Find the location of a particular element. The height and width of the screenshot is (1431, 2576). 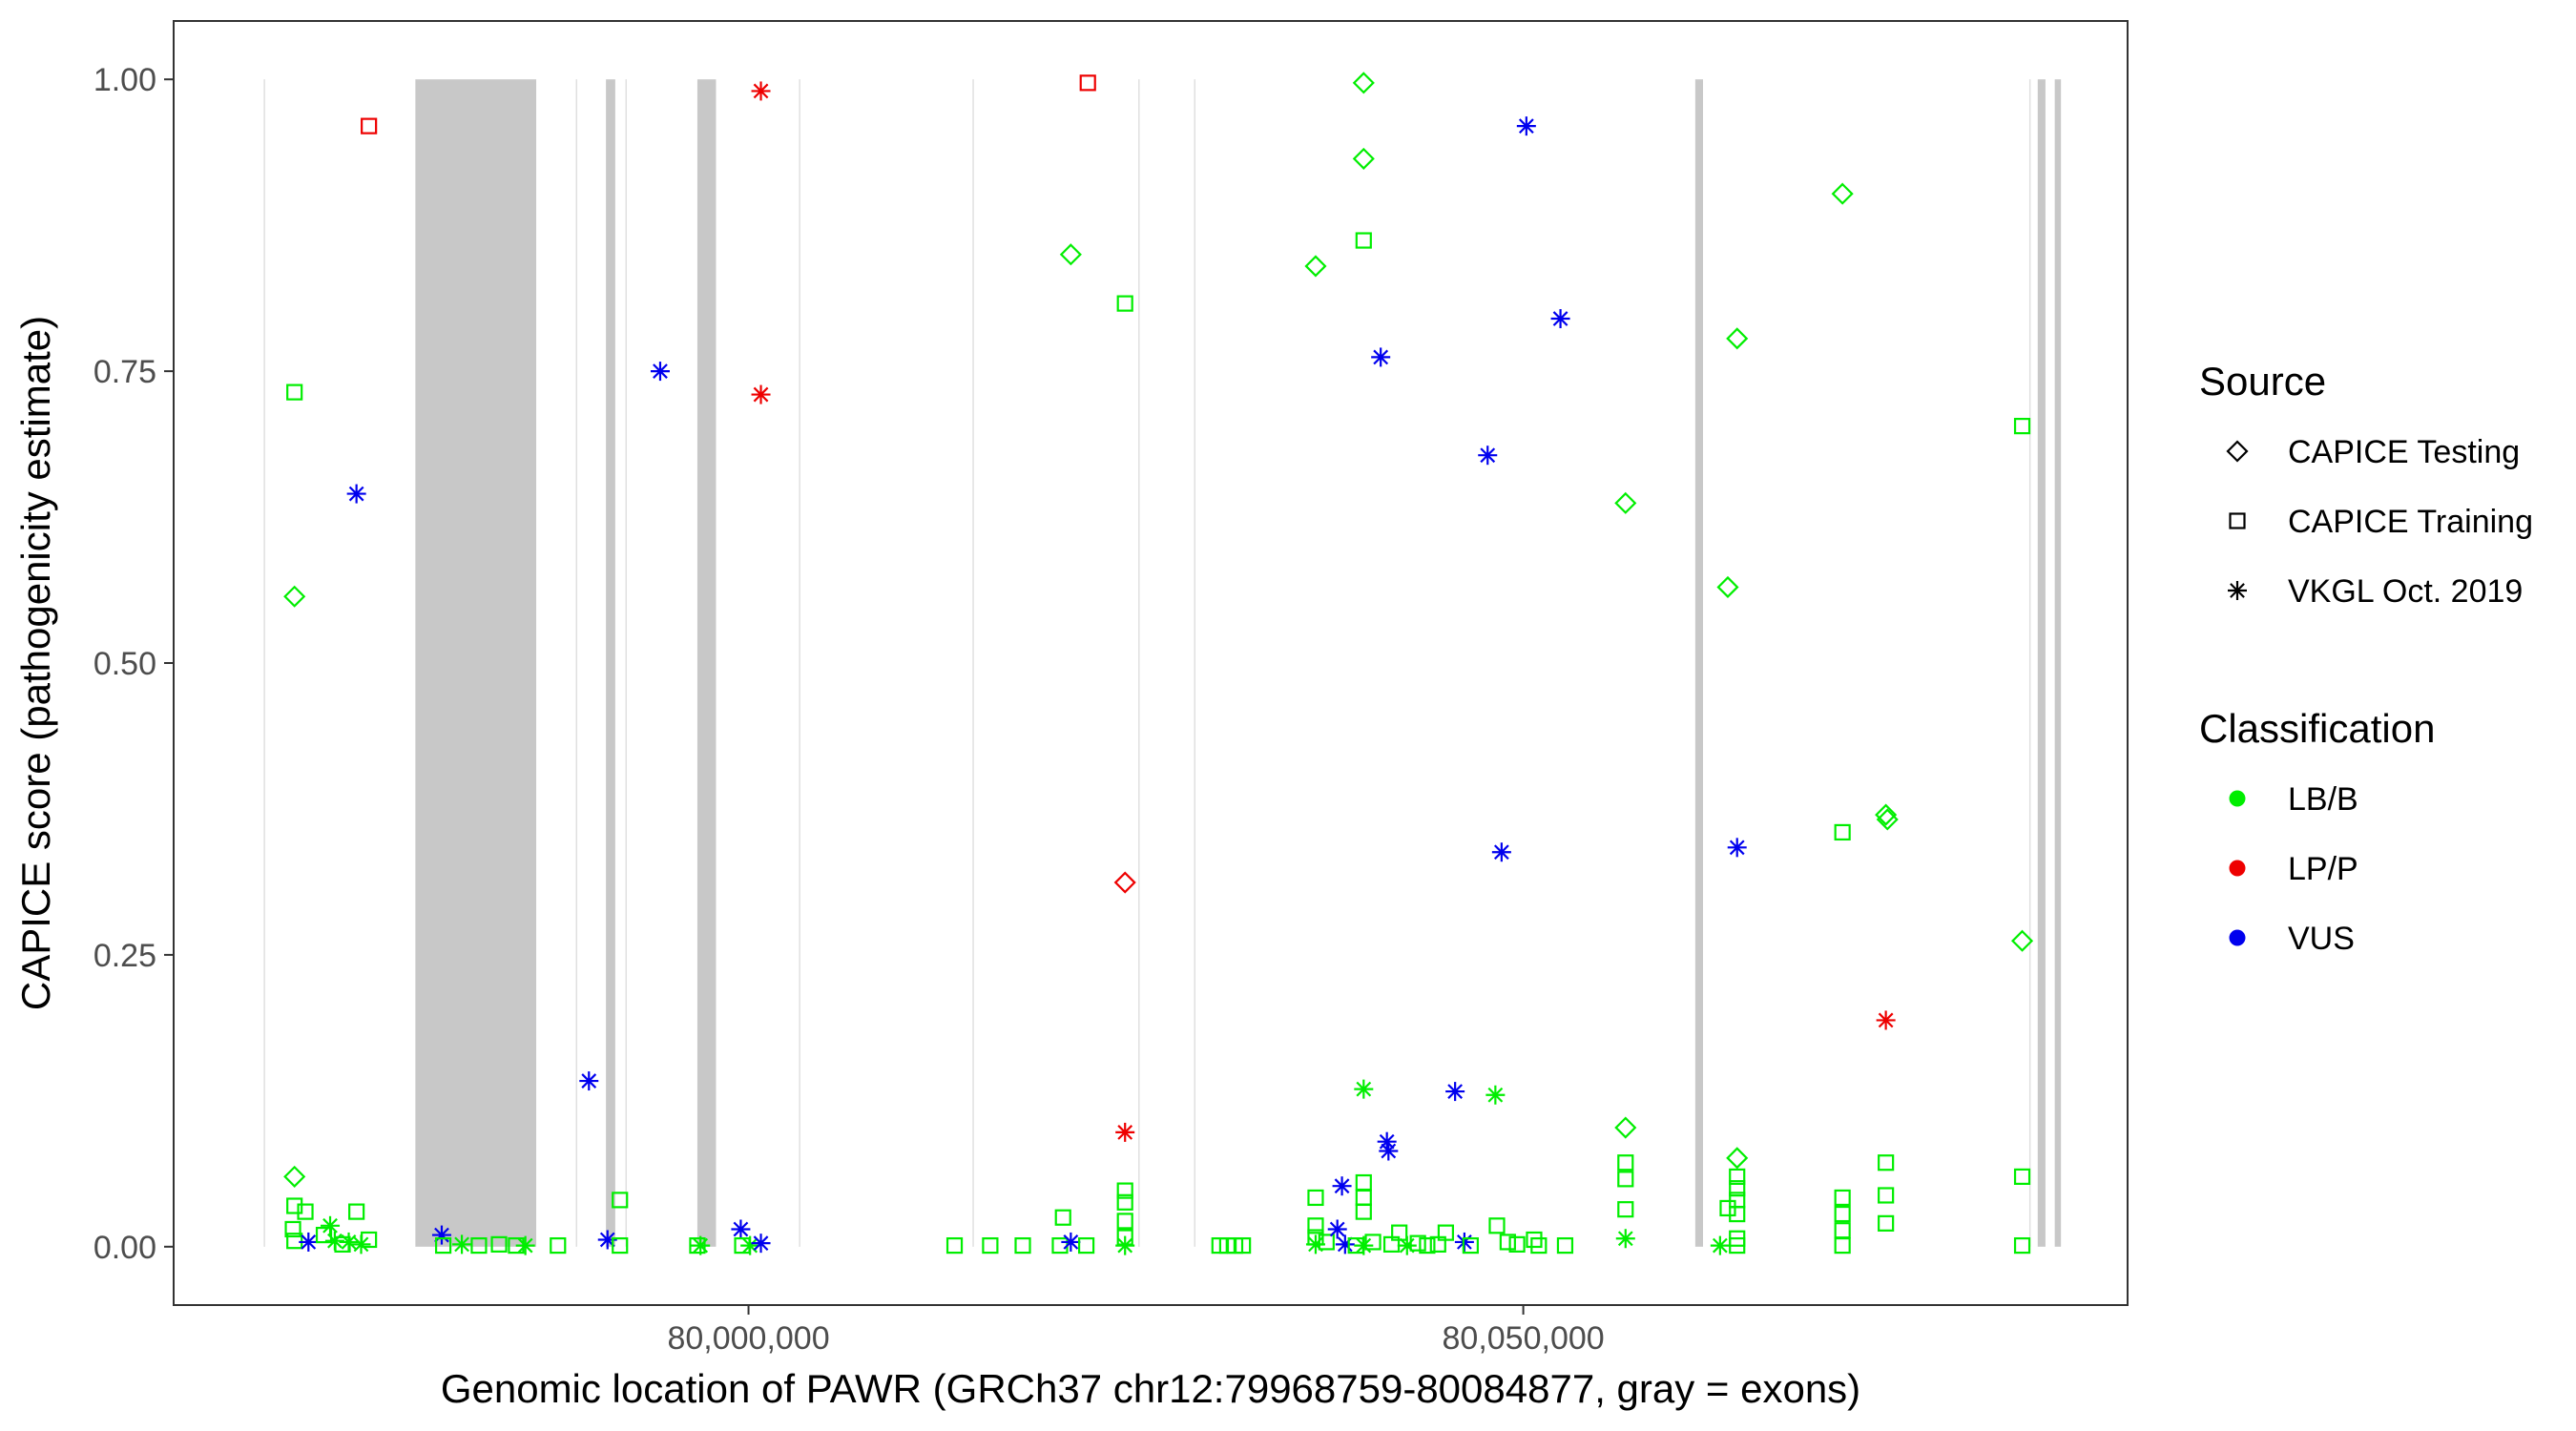

legend-class-label: VUS is located at coordinates (2321, 939).